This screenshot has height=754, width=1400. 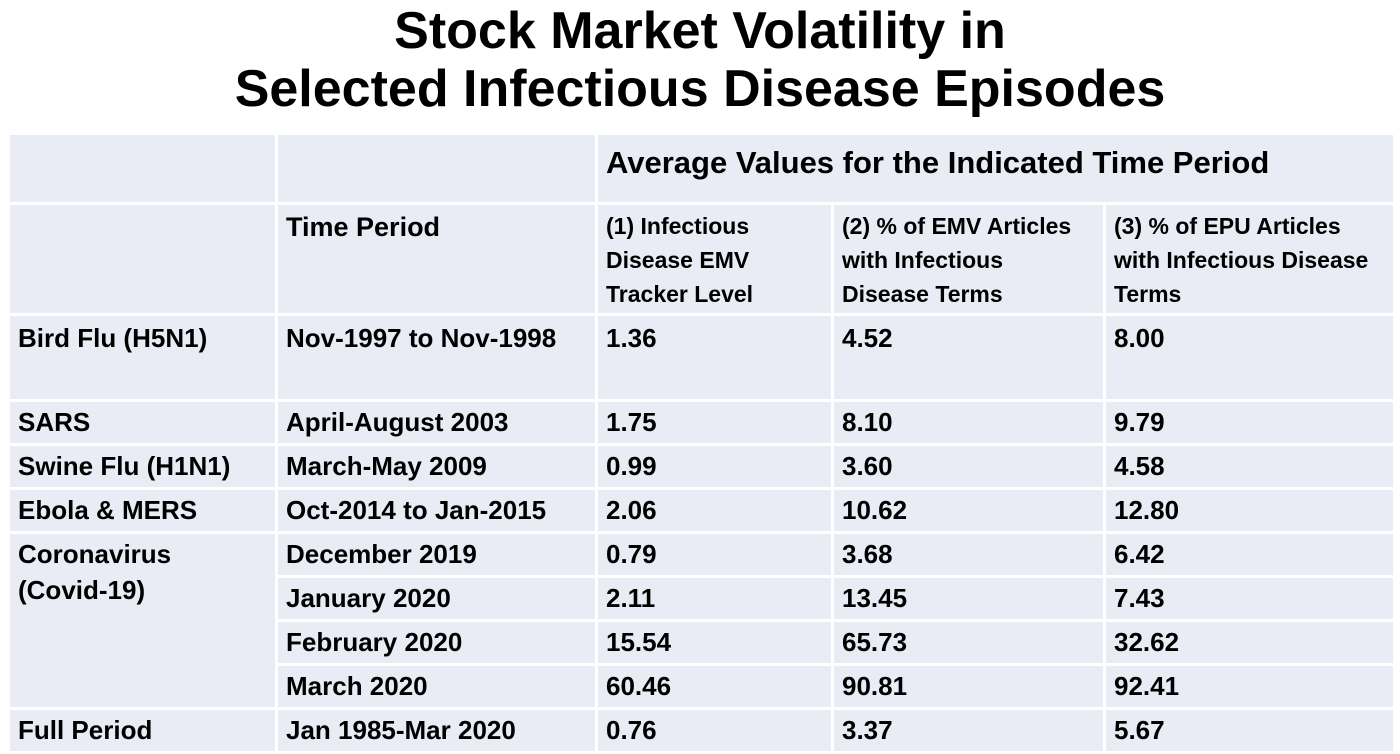 What do you see at coordinates (968, 357) in the screenshot?
I see `value-cell: 4.52` at bounding box center [968, 357].